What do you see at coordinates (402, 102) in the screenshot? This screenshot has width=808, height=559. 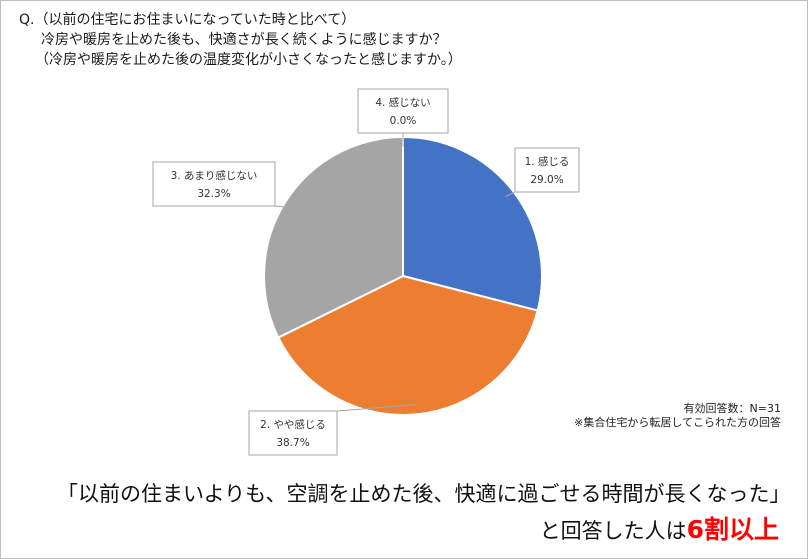 I see `slice-category-label: 4. 感じない` at bounding box center [402, 102].